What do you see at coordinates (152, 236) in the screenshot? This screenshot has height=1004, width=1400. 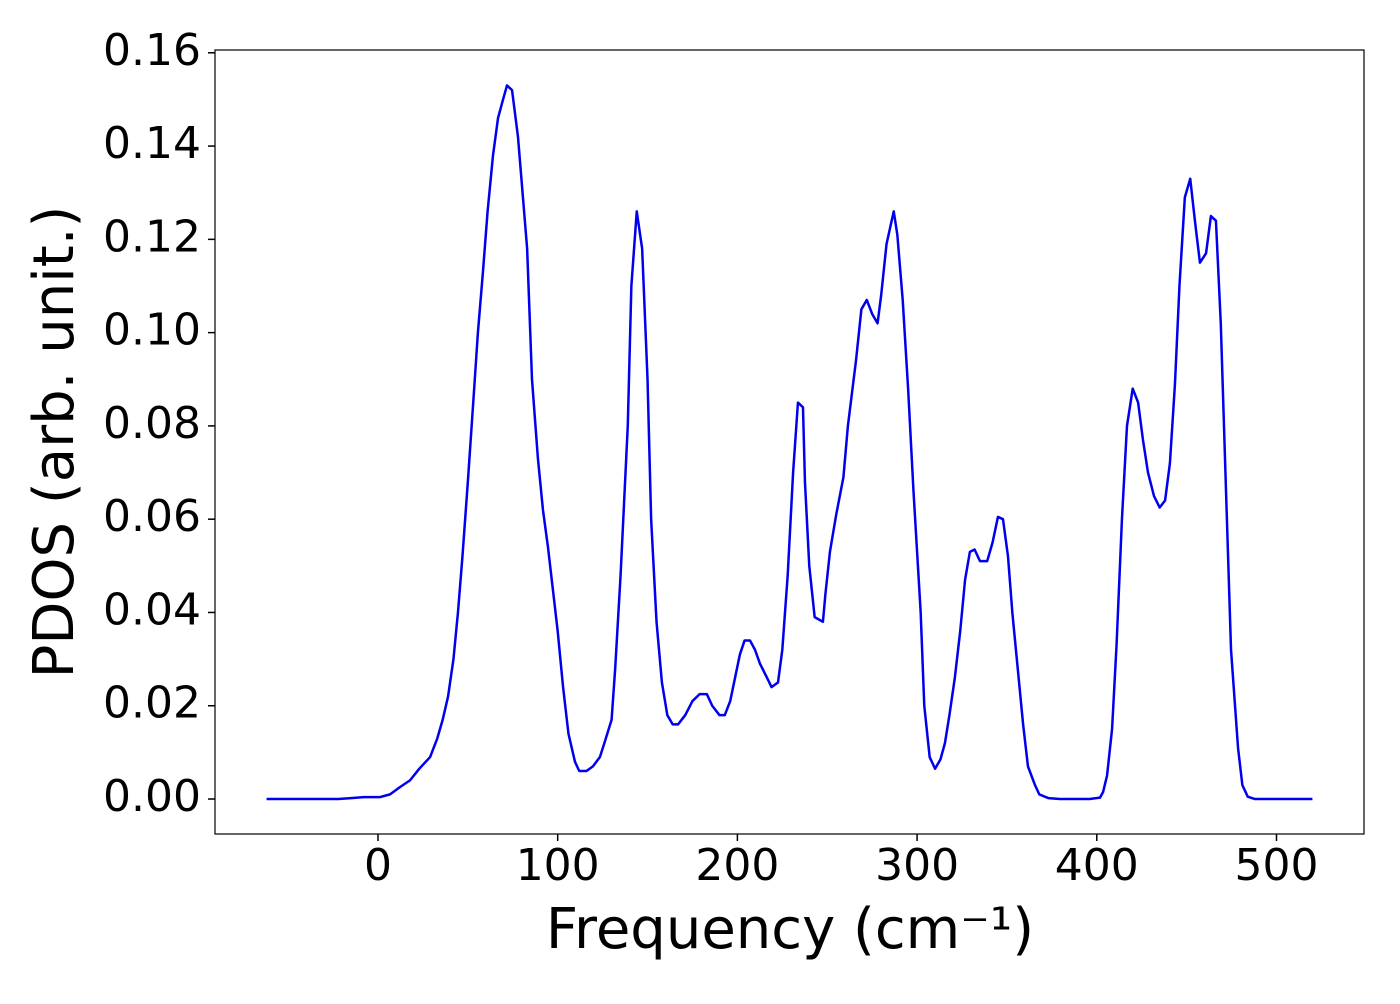 I see `y-tick-label: 0.12` at bounding box center [152, 236].